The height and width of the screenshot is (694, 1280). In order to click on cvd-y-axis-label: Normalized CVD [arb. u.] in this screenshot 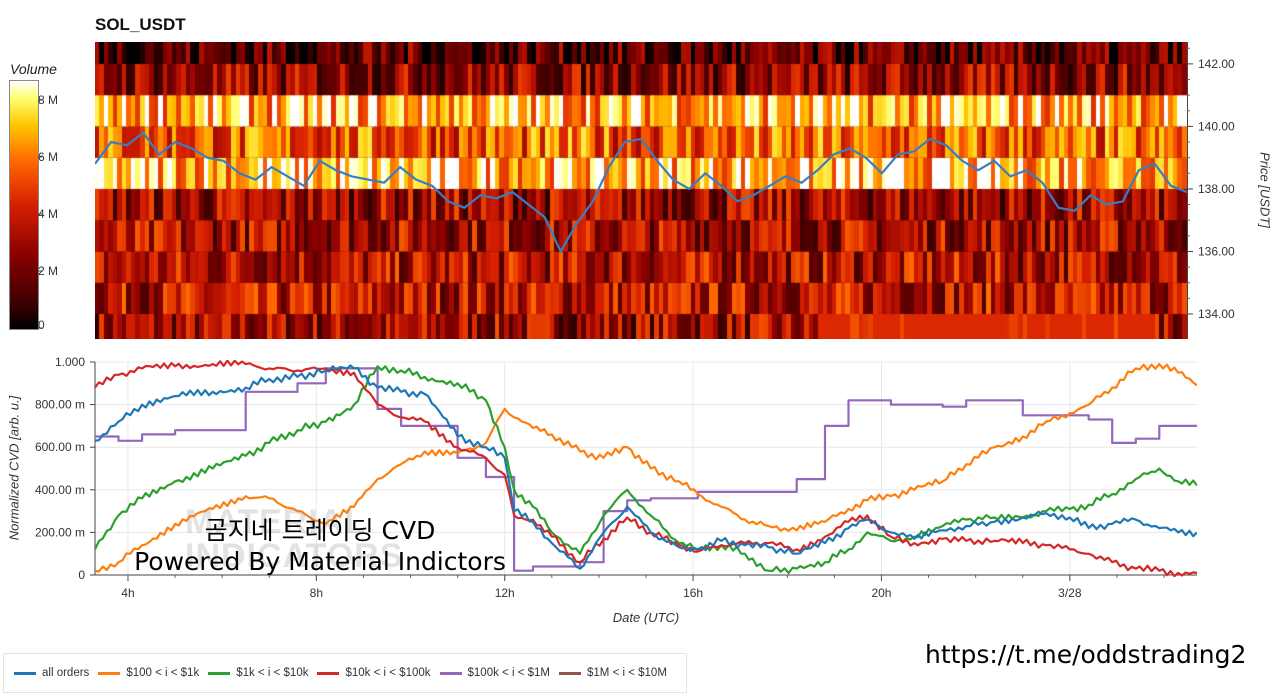, I will do `click(14, 468)`.